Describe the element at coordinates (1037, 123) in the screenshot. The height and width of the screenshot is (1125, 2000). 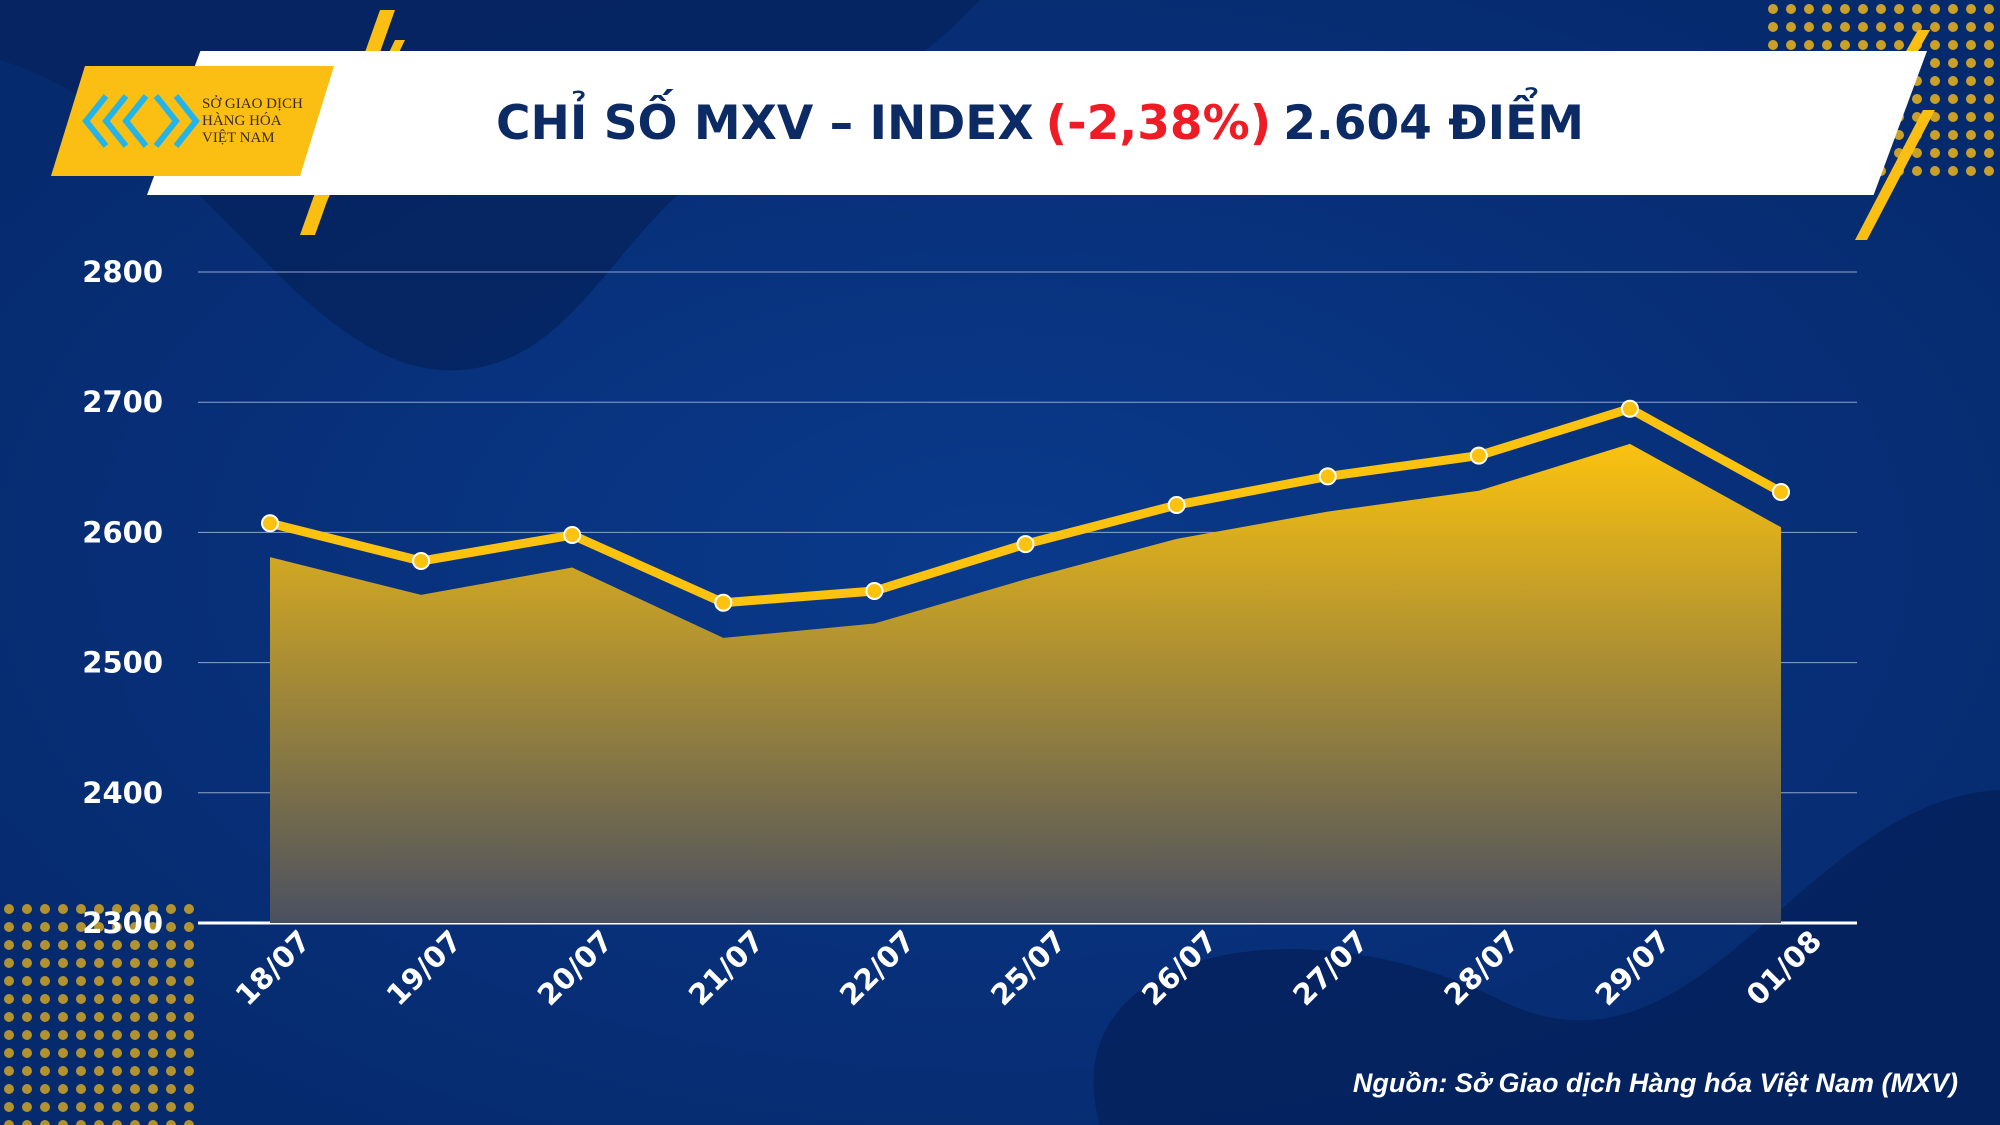
I see `title-banner` at that location.